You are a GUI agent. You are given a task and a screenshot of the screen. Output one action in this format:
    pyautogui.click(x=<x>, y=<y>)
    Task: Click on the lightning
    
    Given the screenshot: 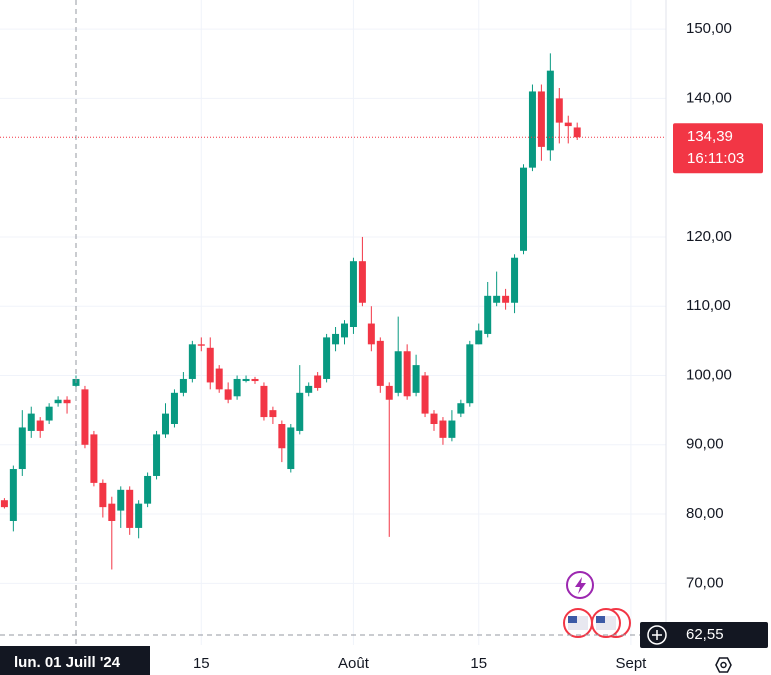 What is the action you would take?
    pyautogui.click(x=580, y=585)
    